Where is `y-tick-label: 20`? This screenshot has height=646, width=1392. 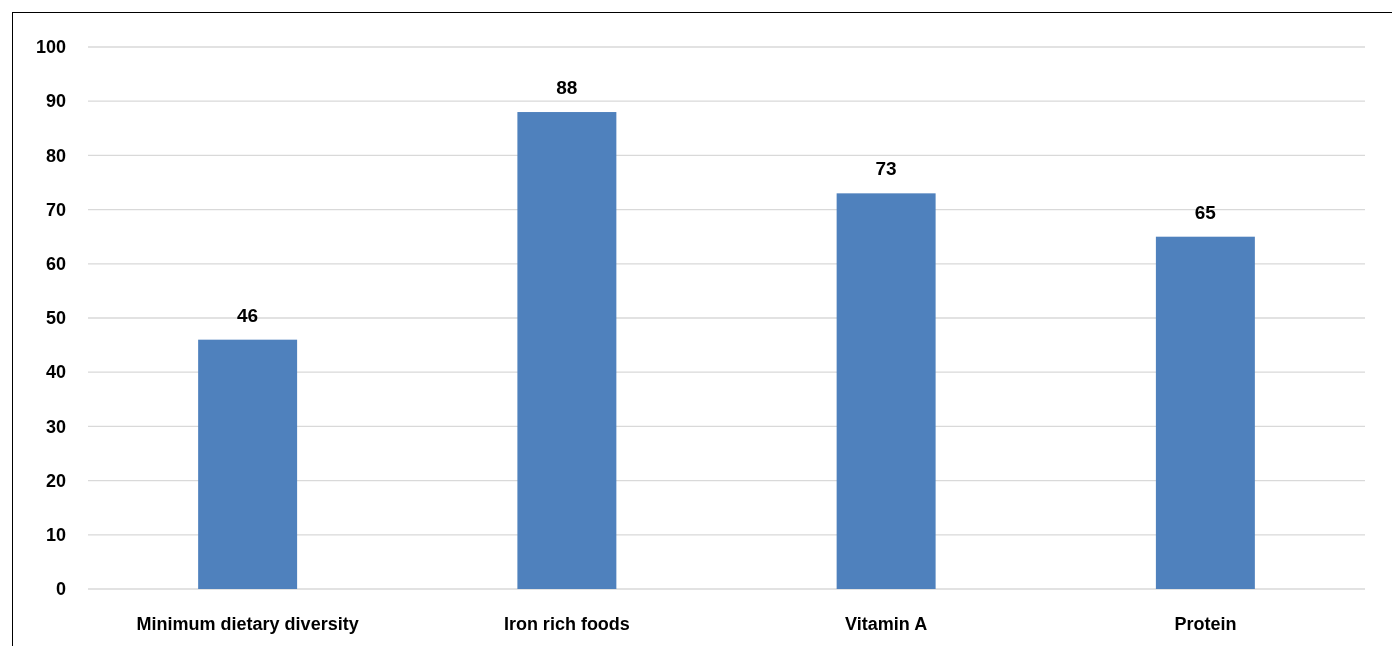
y-tick-label: 20 is located at coordinates (55, 480).